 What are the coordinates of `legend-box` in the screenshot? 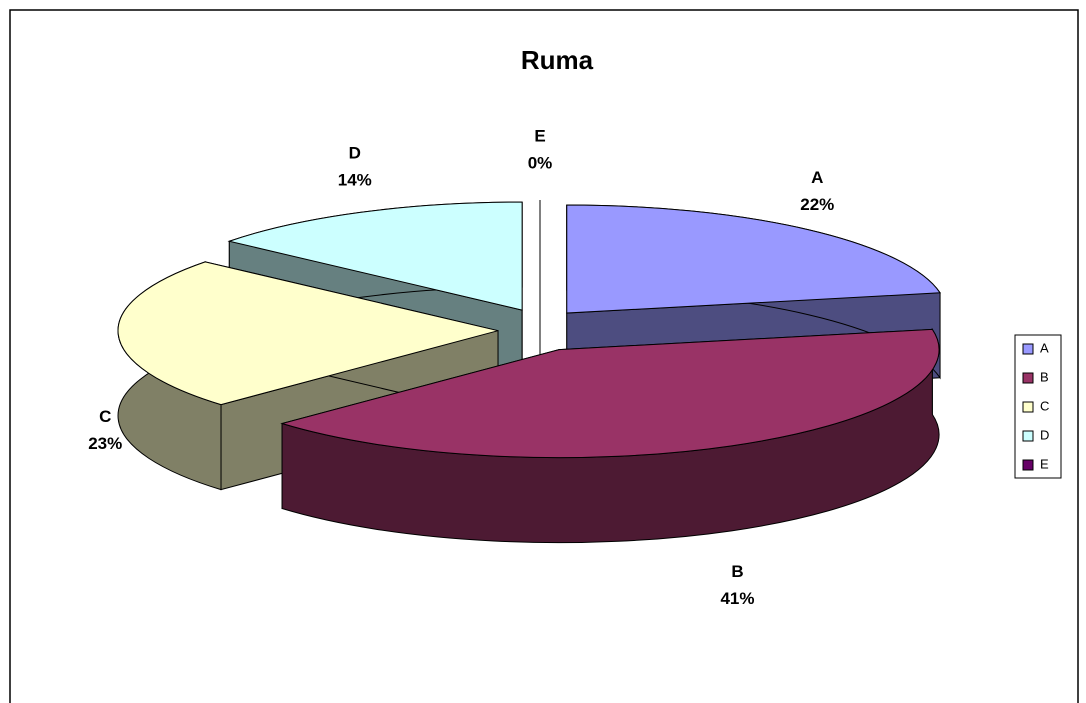 It's located at (1038, 406).